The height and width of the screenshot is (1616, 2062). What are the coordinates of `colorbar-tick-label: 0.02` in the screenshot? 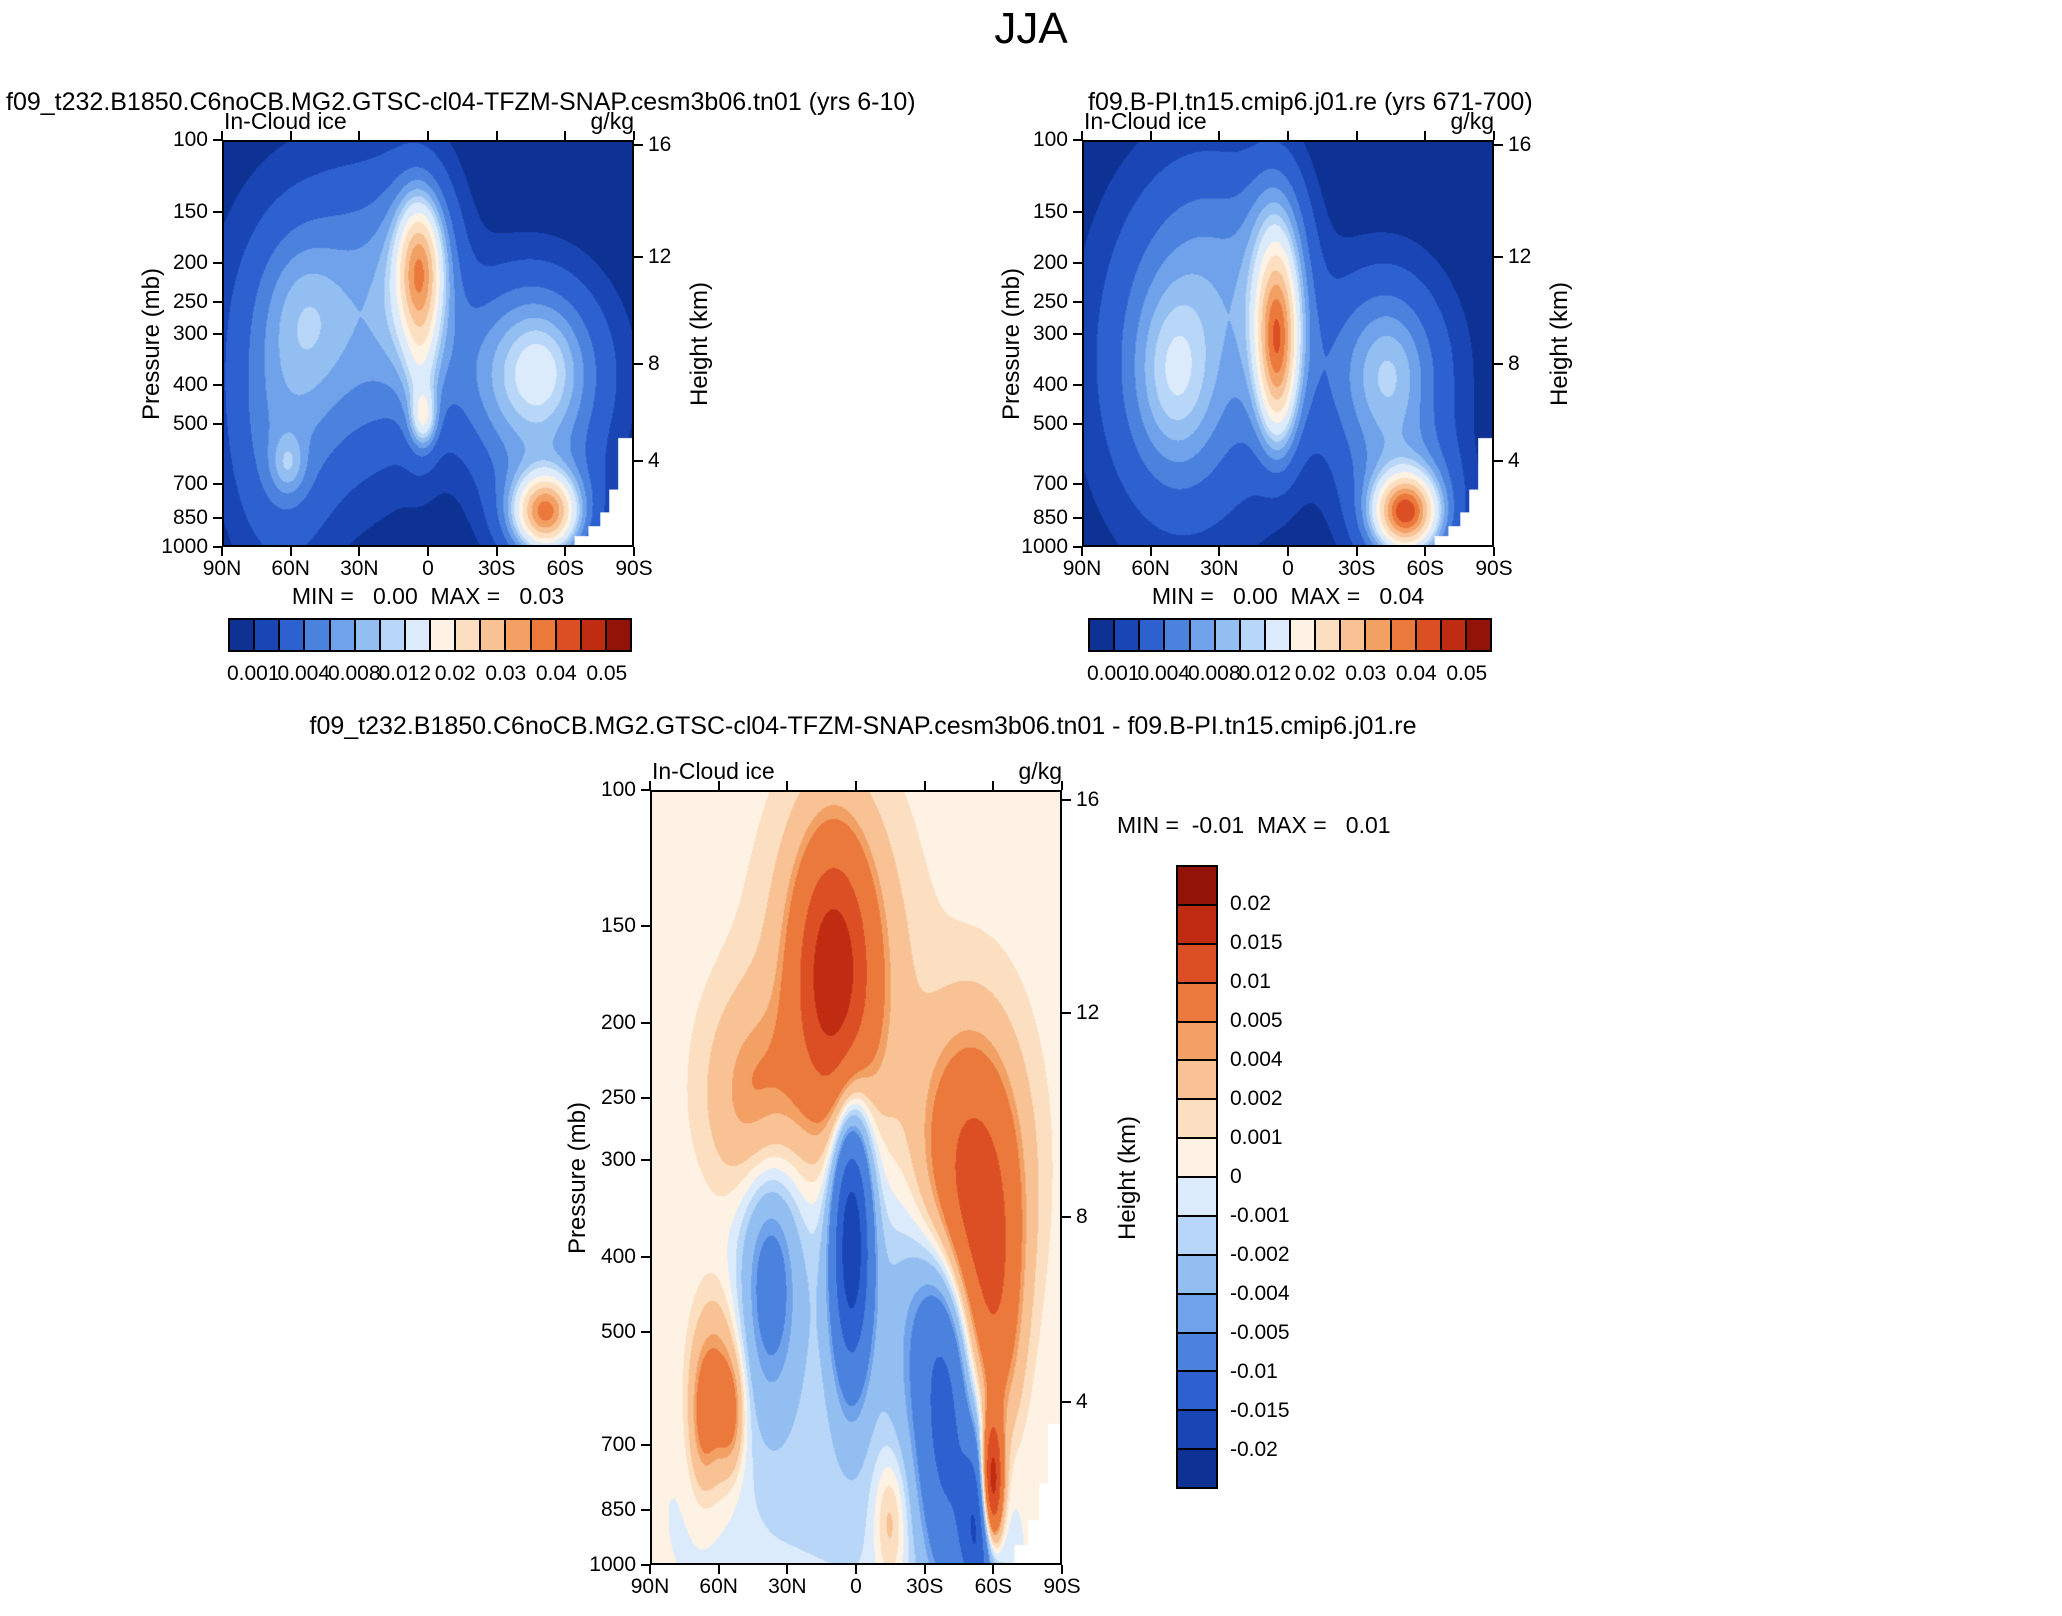 It's located at (455, 673).